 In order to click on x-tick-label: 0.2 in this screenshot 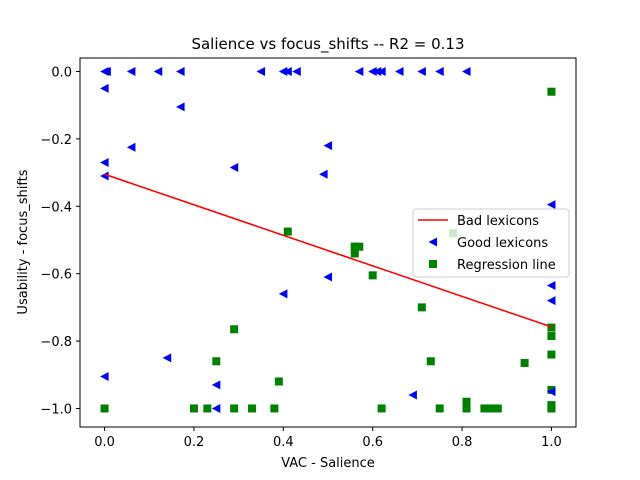, I will do `click(194, 442)`.